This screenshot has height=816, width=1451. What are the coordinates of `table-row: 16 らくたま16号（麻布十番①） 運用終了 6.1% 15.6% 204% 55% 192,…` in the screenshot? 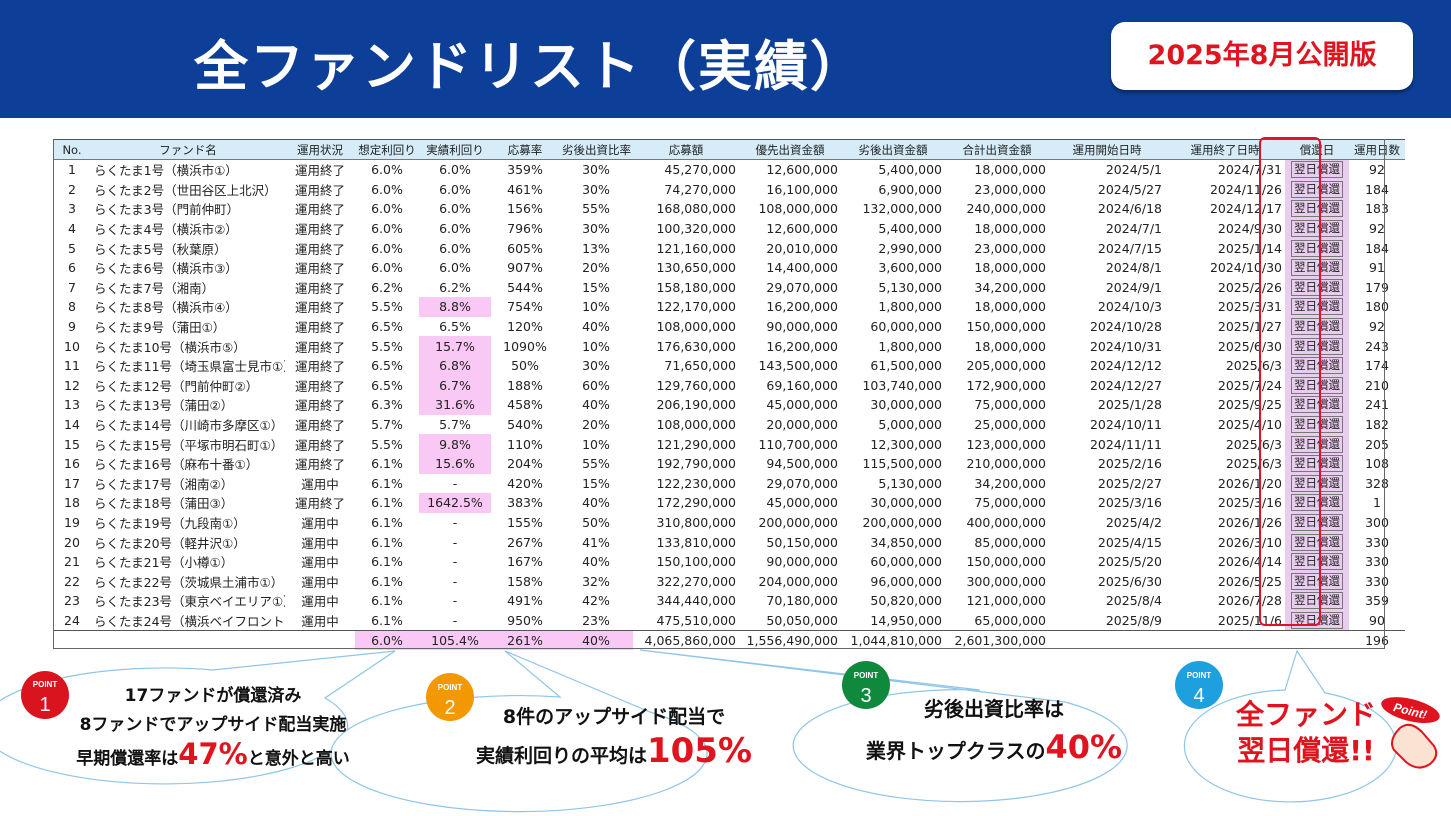 It's located at (729, 463).